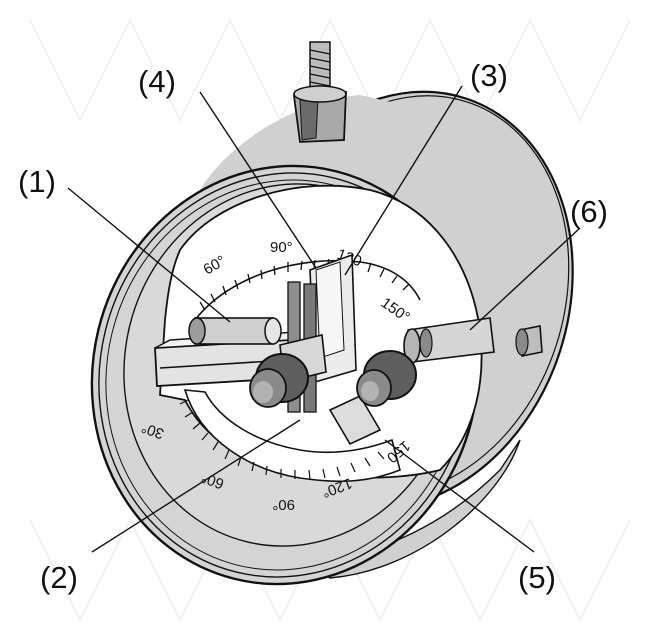 This screenshot has width=660, height=640. I want to click on callout-label: (2), so click(59, 577).